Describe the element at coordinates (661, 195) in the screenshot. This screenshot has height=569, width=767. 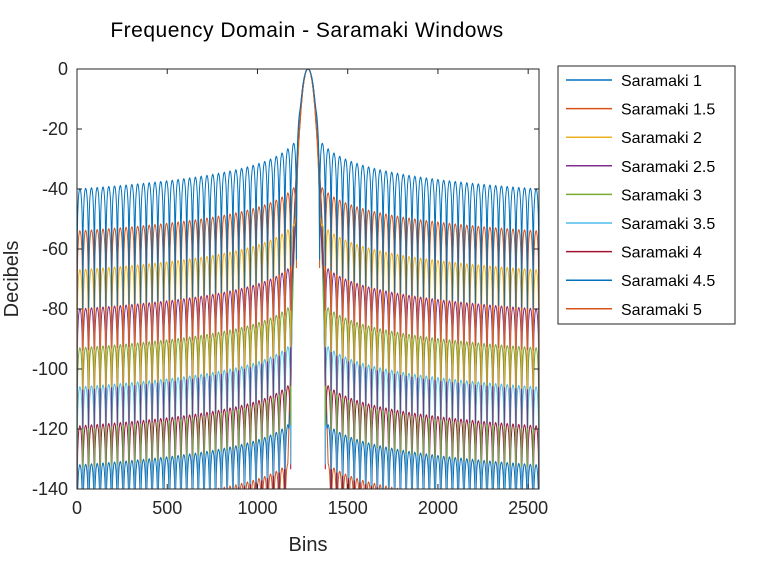
I see `legend-label: Saramaki 3` at that location.